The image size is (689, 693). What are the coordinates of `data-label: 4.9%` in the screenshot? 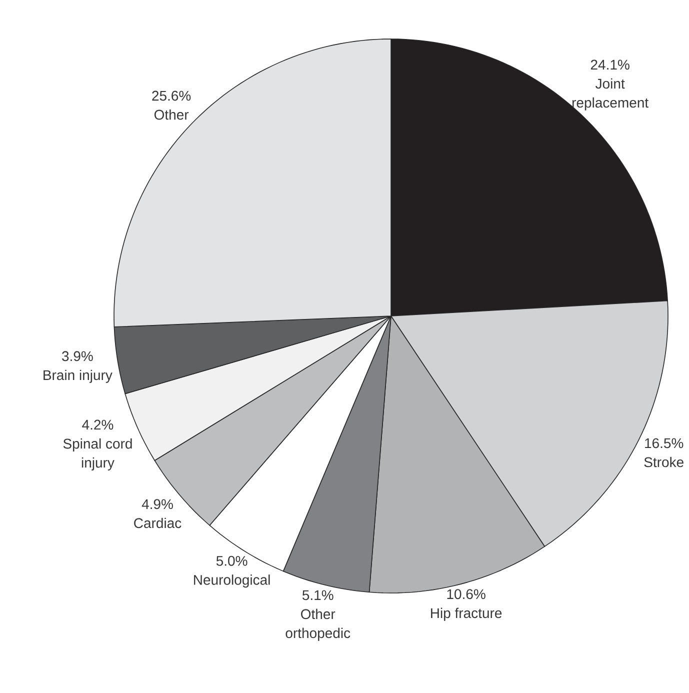 It's located at (157, 504).